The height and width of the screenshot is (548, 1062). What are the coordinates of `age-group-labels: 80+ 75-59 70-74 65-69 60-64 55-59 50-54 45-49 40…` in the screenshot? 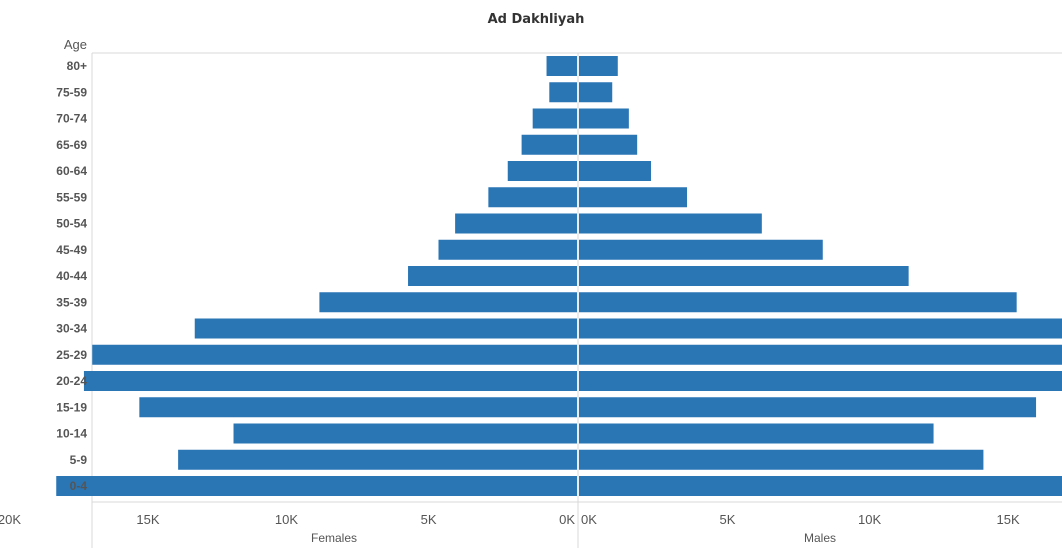 It's located at (71, 276).